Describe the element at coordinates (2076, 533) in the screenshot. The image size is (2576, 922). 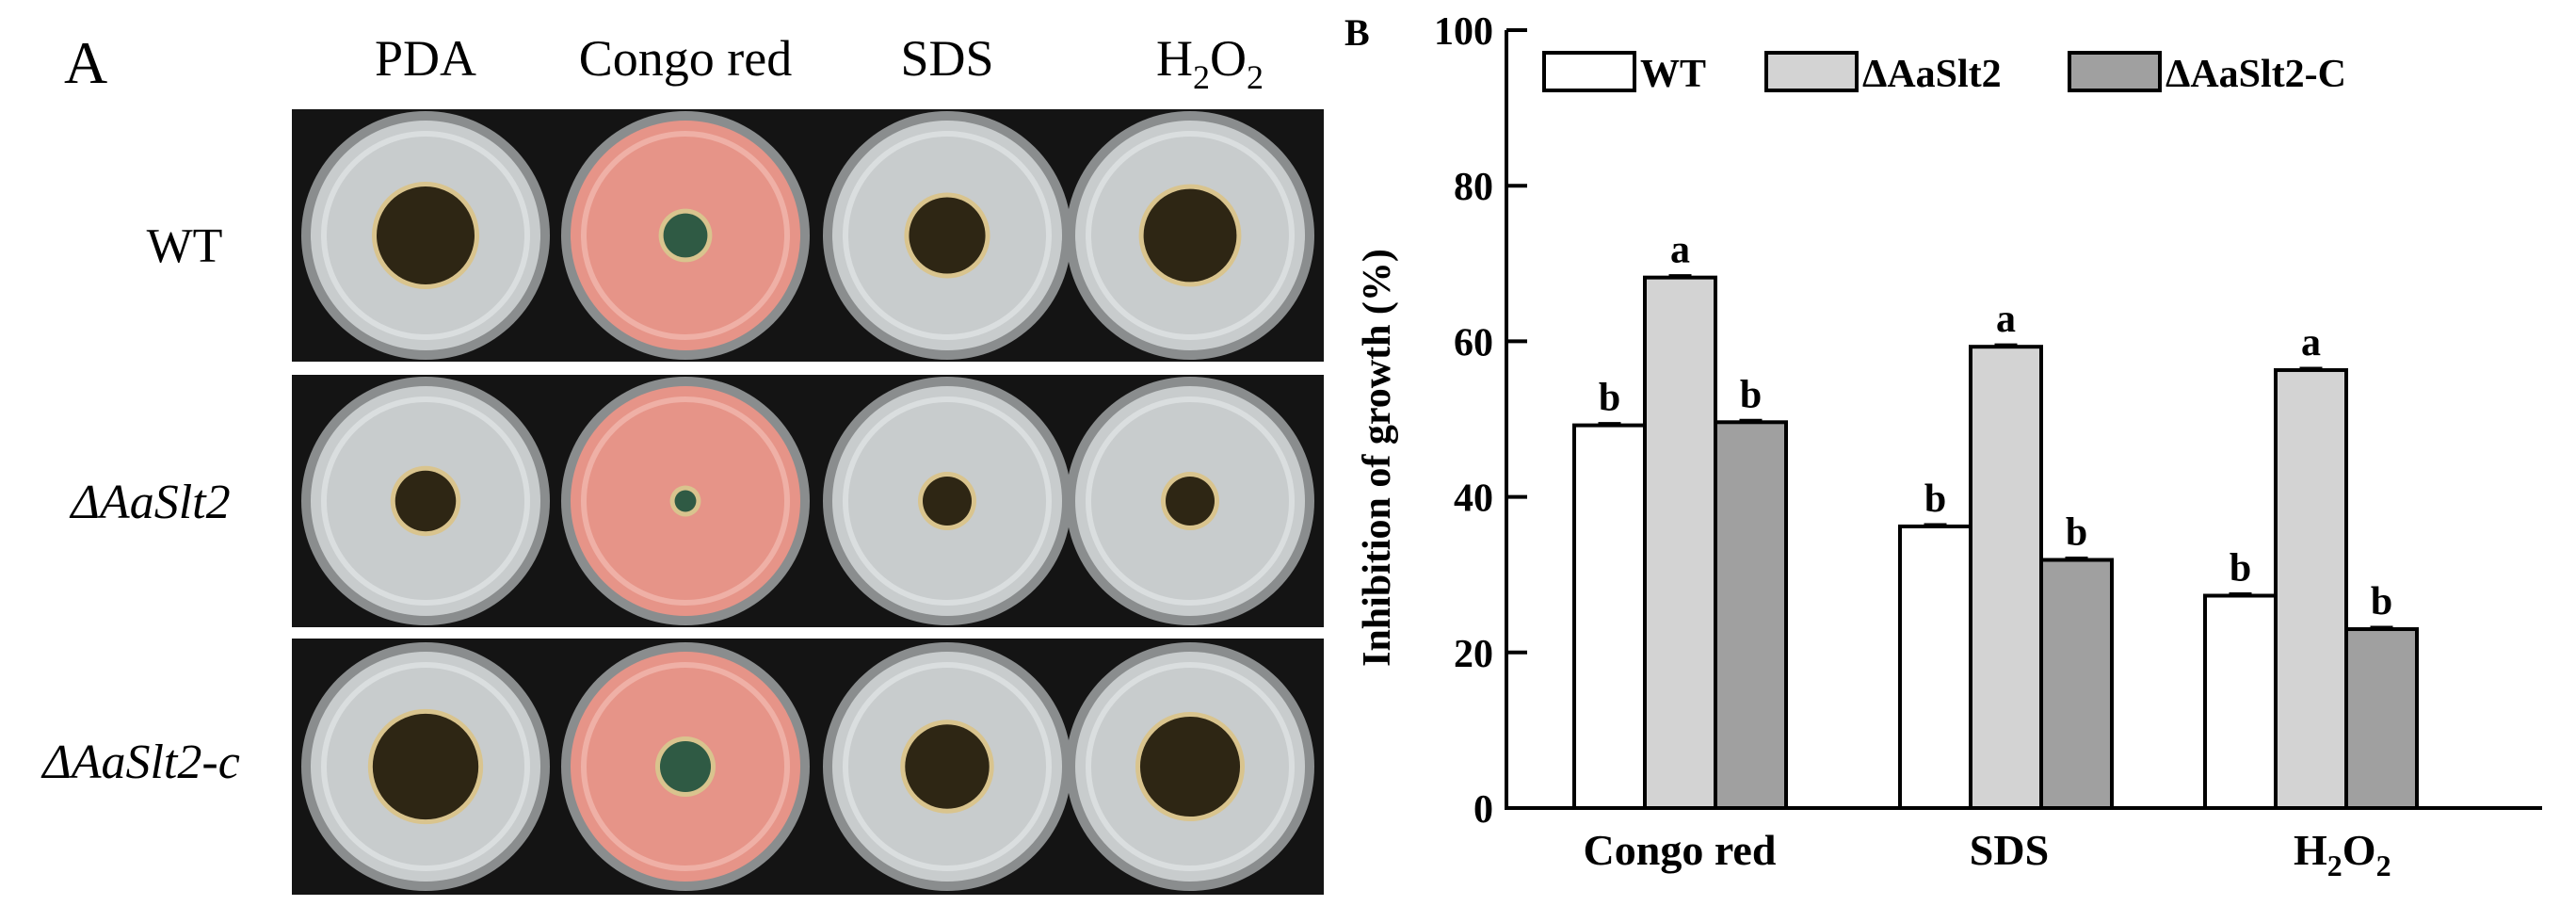
I see `significance-letter-aaslt2-c-sds: b` at that location.